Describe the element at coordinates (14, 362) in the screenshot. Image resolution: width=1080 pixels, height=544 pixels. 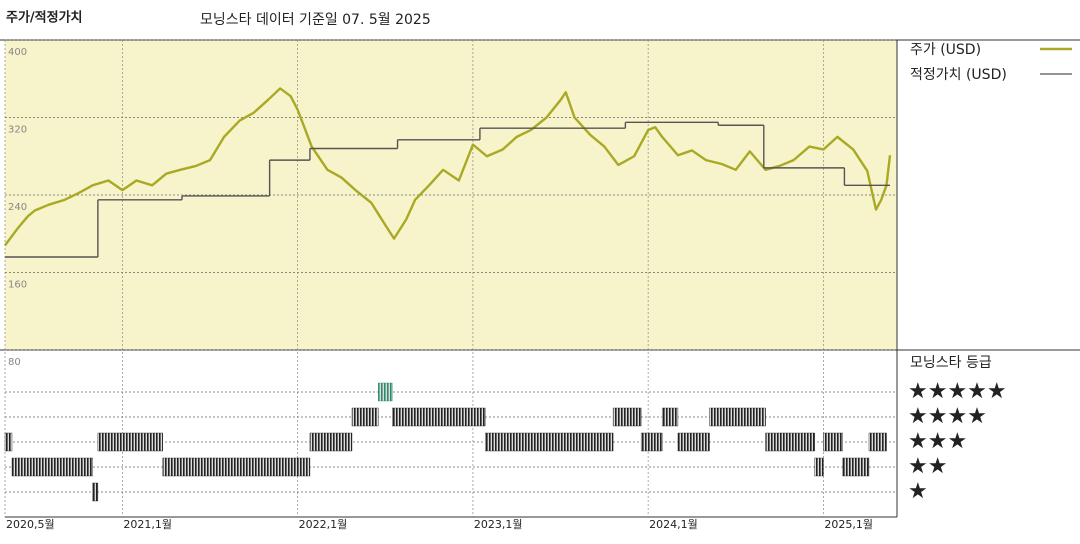
I see `y-tick-label: 80` at that location.